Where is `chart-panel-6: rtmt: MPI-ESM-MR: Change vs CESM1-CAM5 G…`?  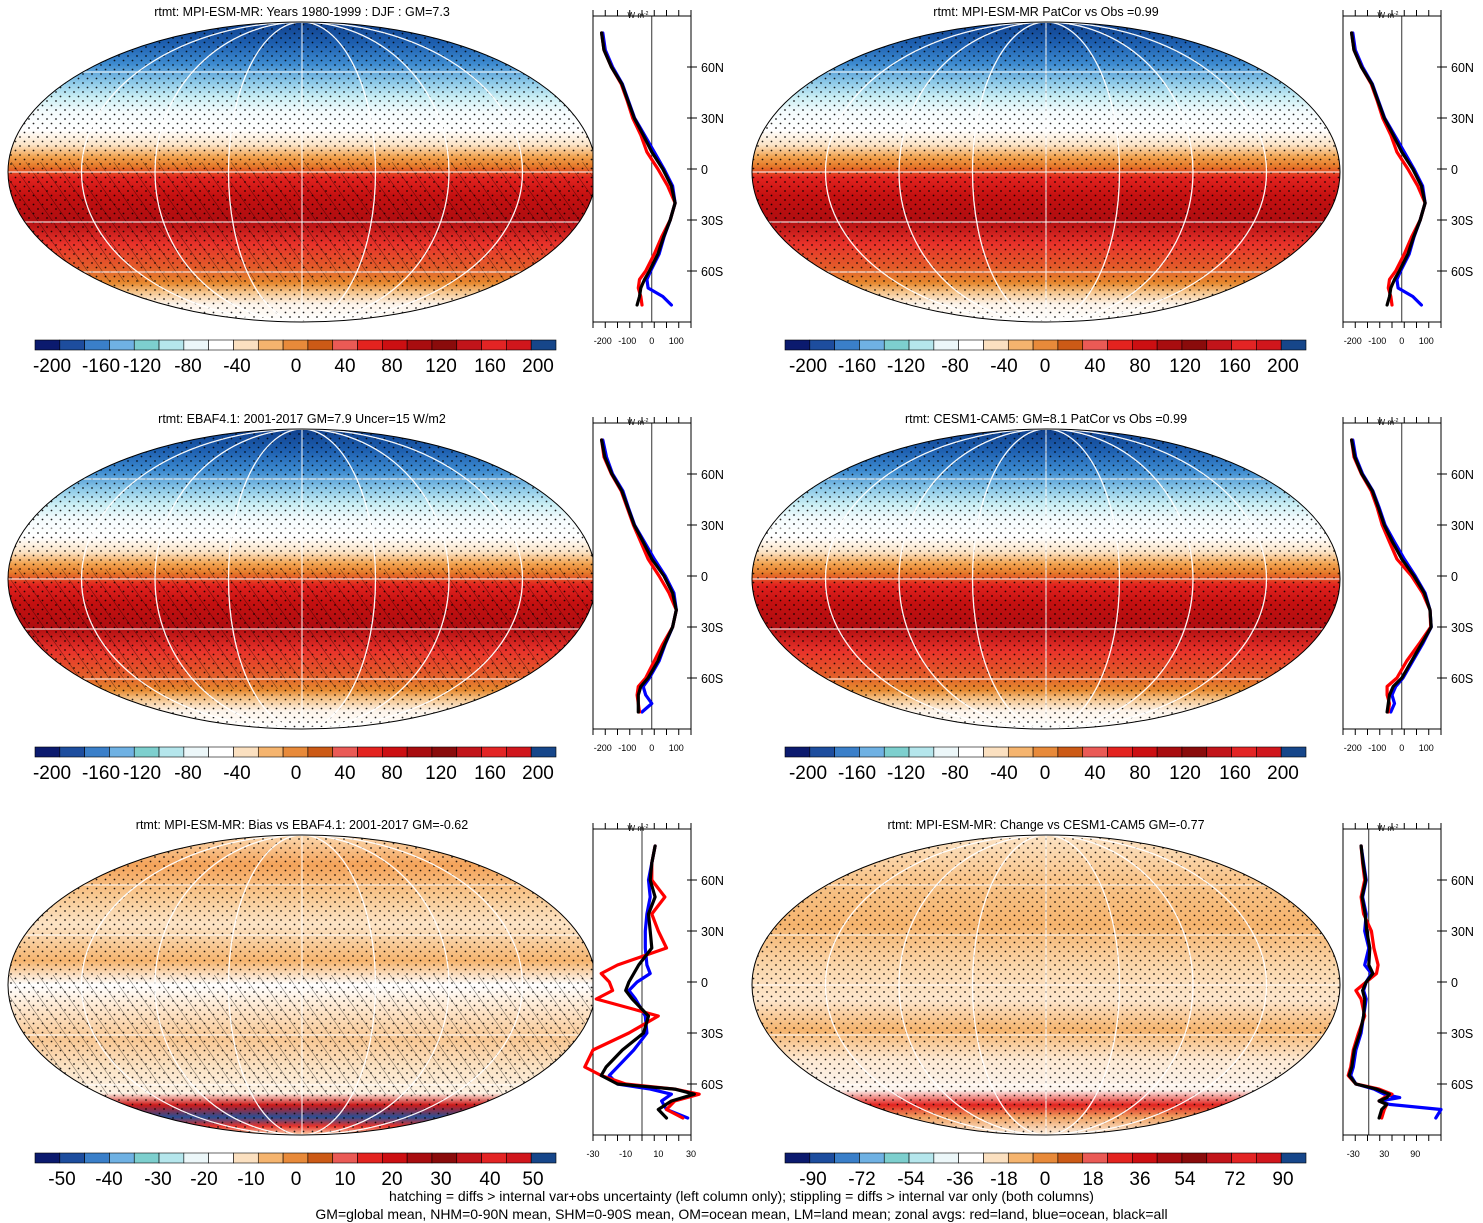 chart-panel-6: rtmt: MPI-ESM-MR: Change vs CESM1-CAM5 G… is located at coordinates (1112, 1004).